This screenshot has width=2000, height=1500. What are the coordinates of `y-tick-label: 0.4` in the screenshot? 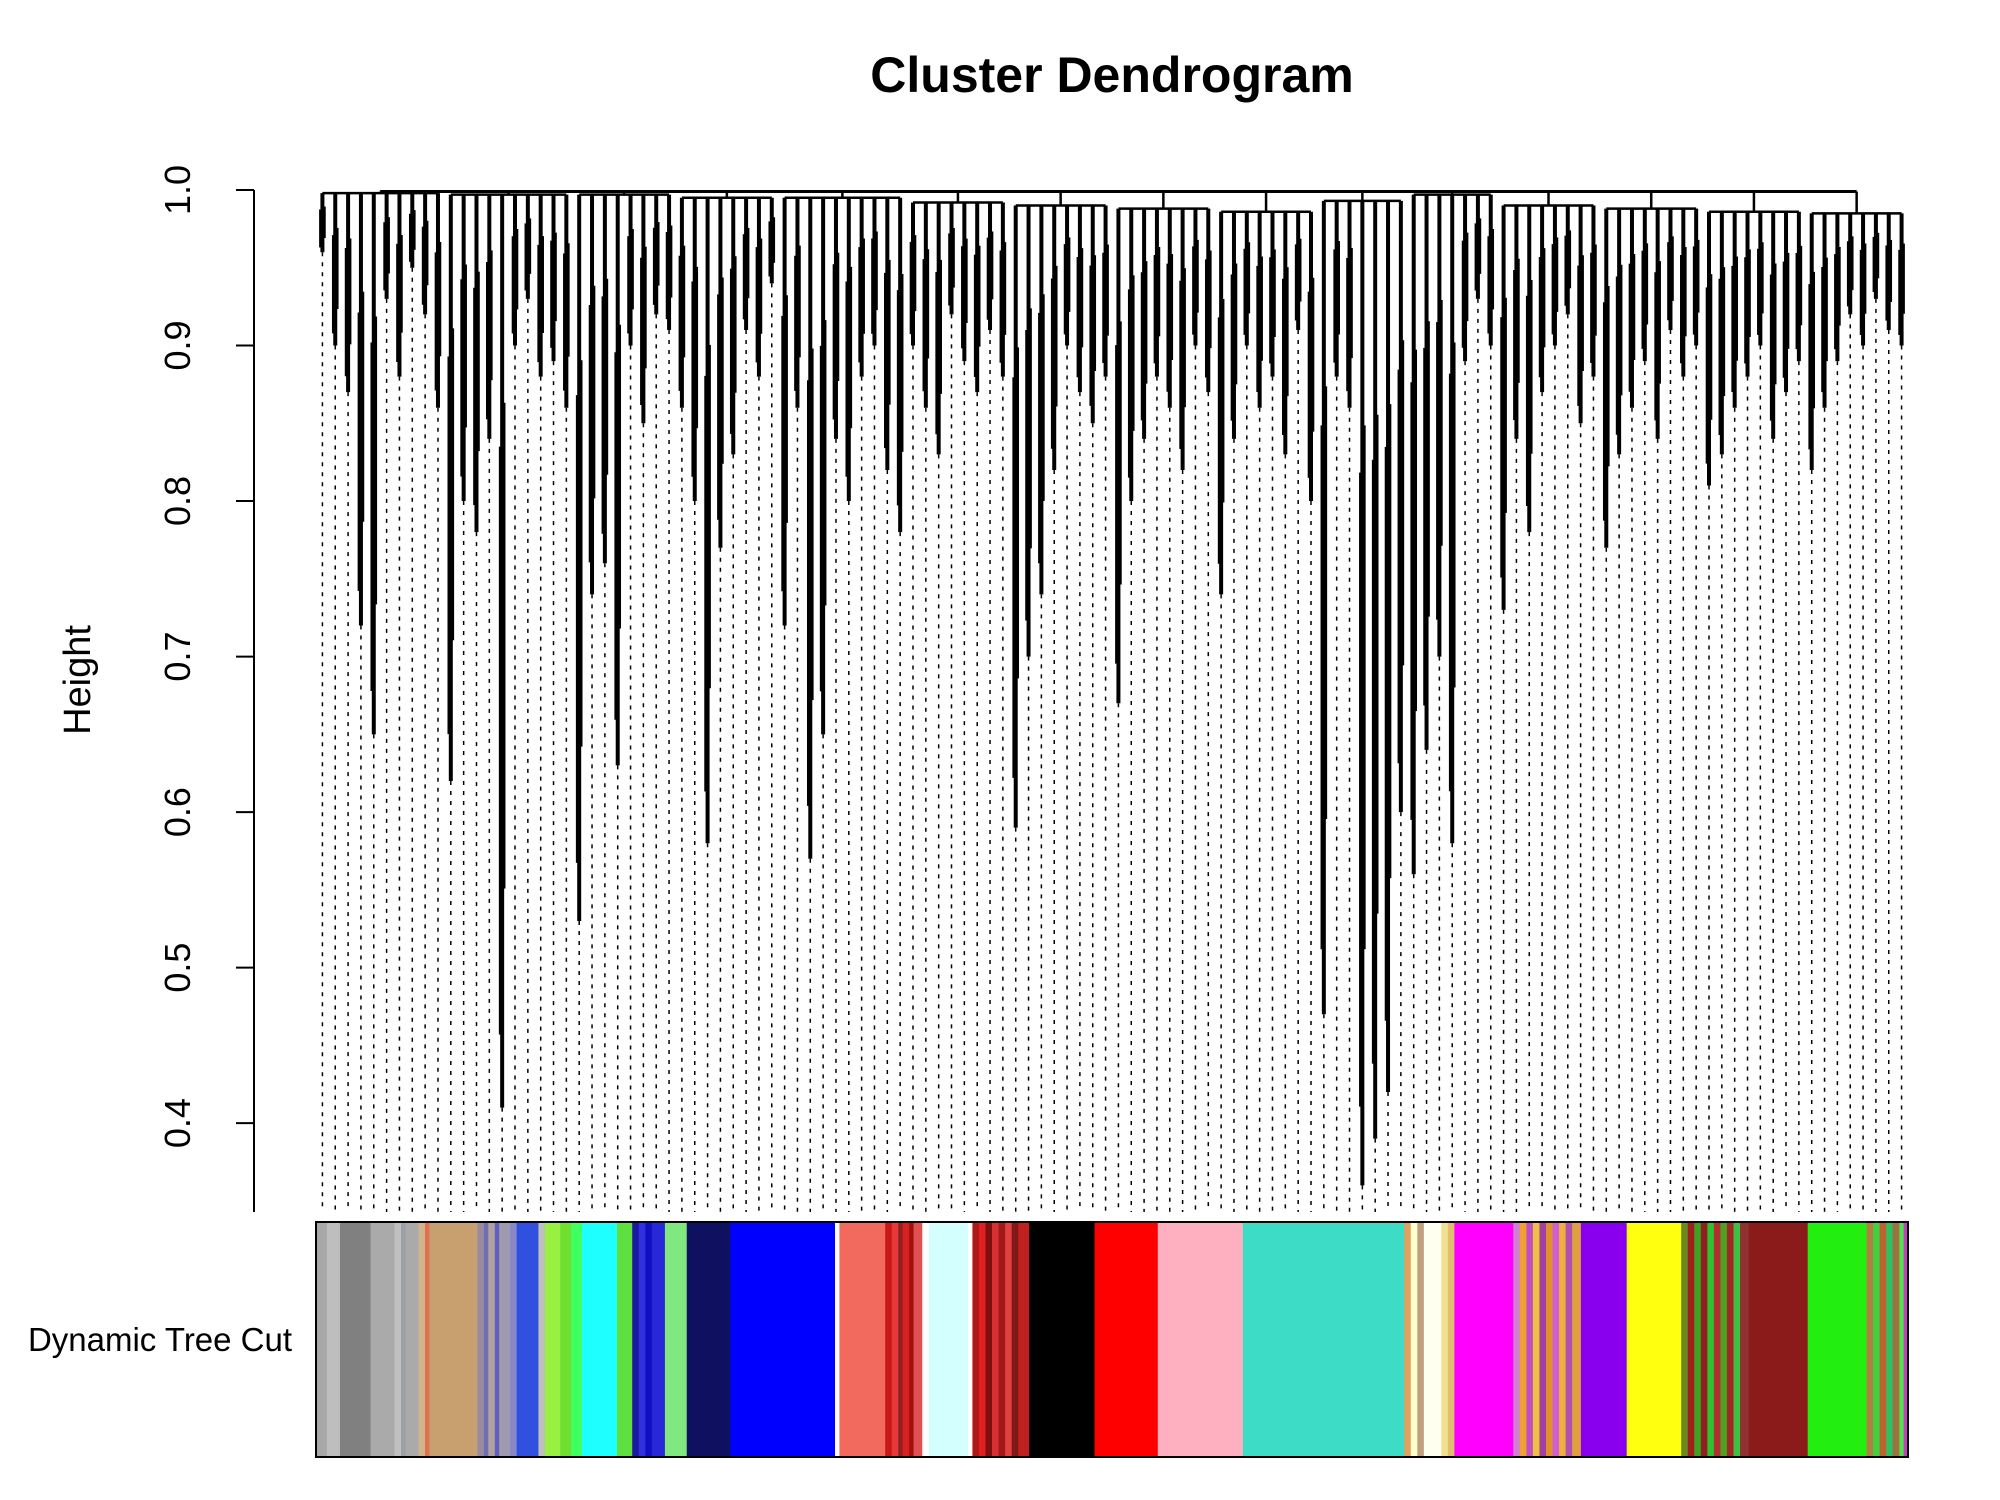 It's located at (177, 1123).